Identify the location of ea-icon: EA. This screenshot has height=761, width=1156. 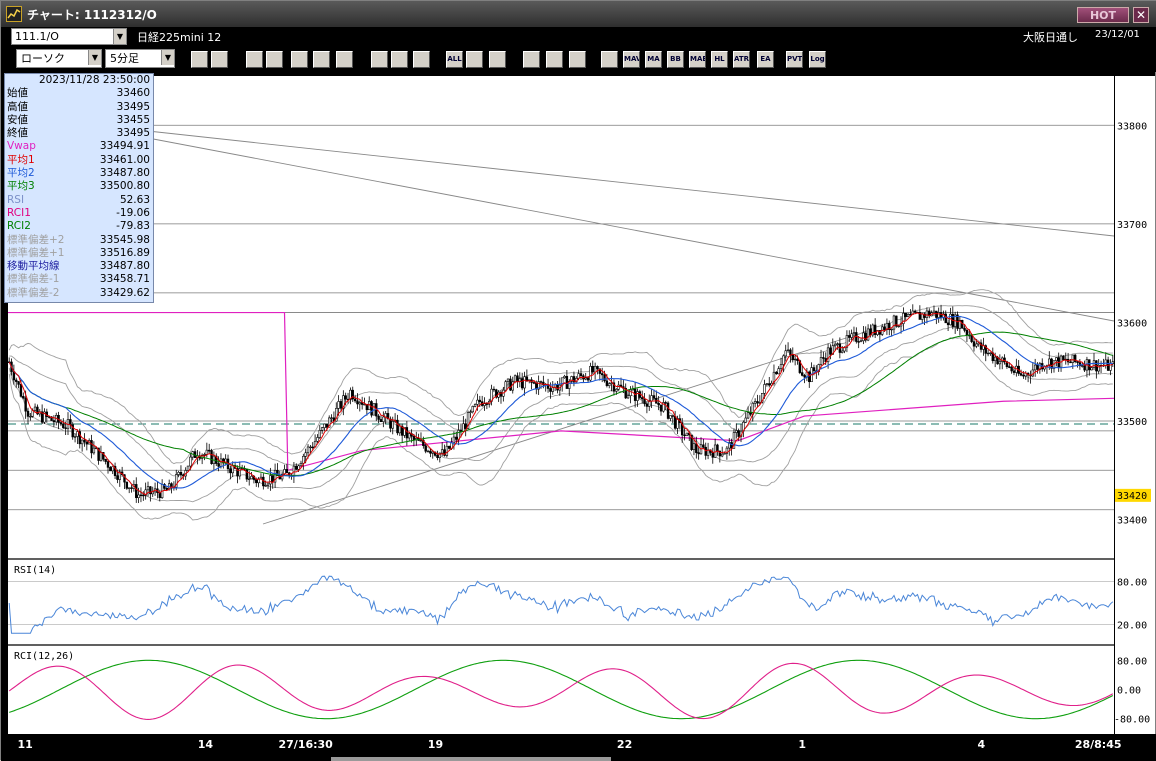
(765, 59).